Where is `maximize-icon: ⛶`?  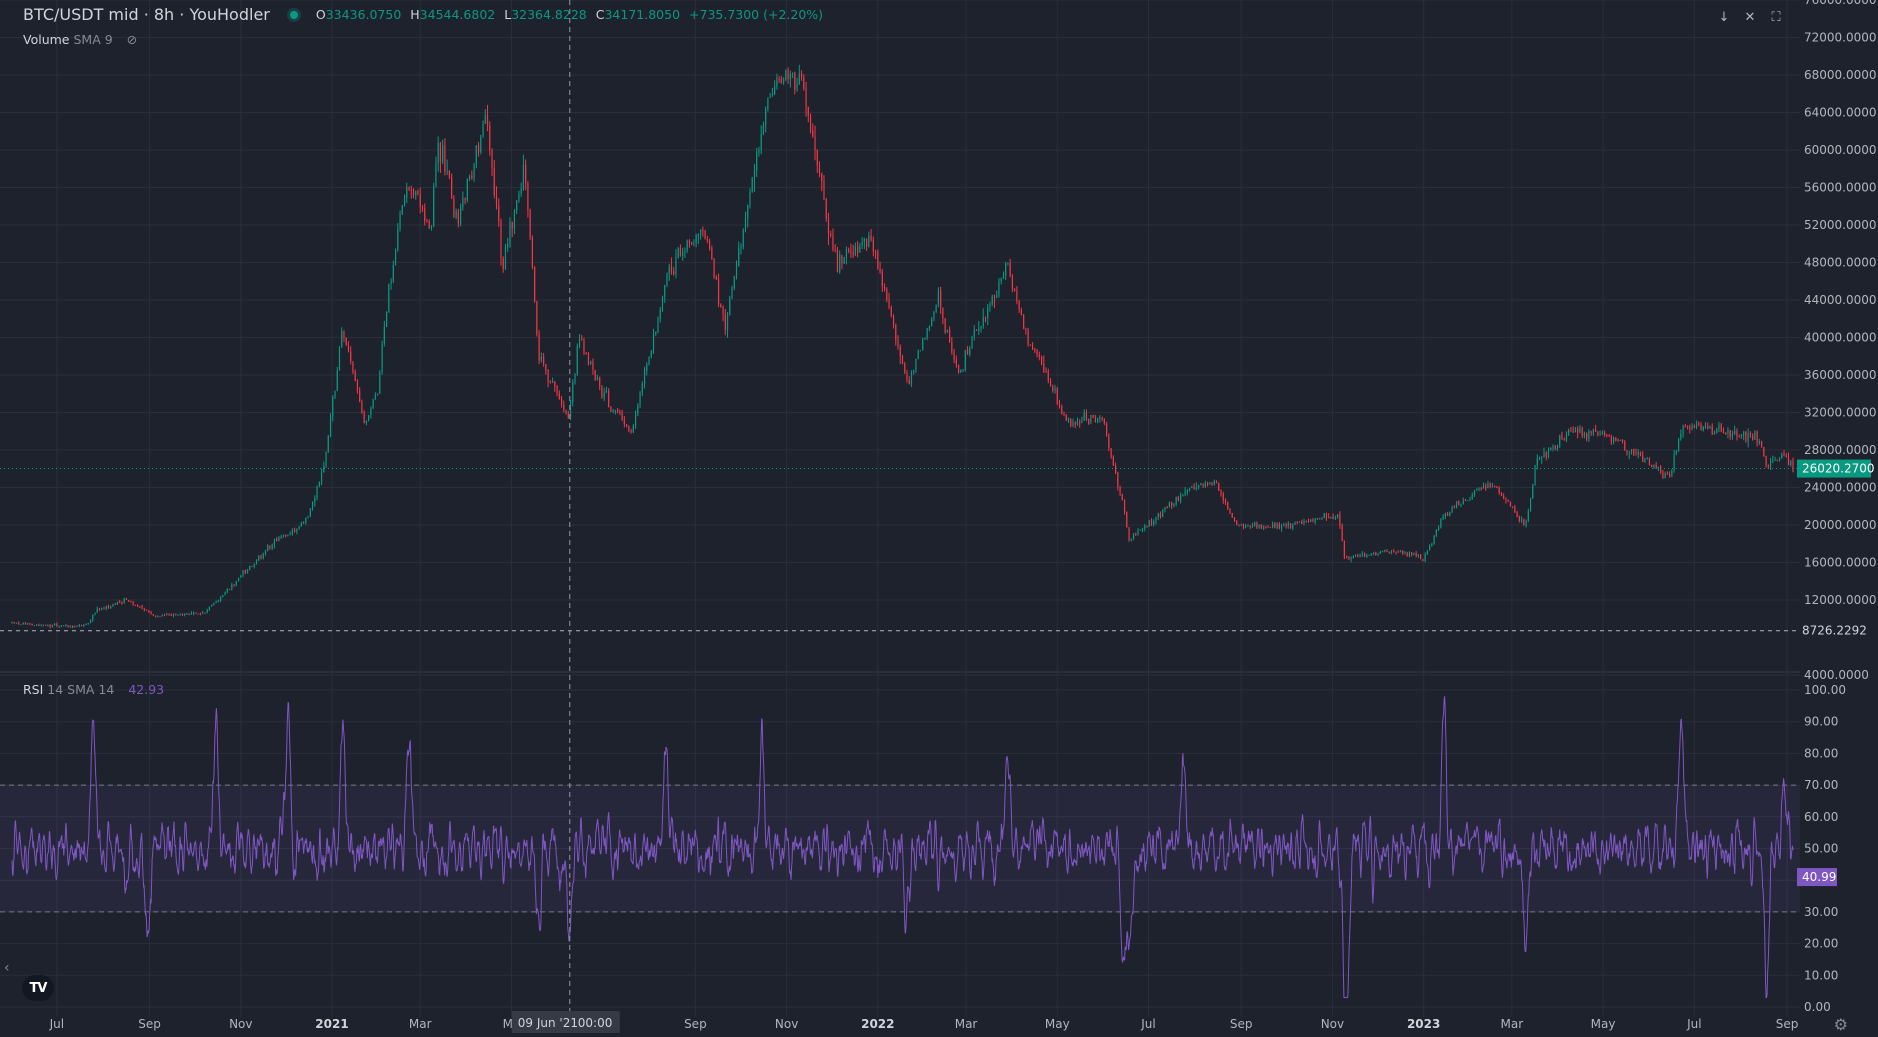 maximize-icon: ⛶ is located at coordinates (1776, 17).